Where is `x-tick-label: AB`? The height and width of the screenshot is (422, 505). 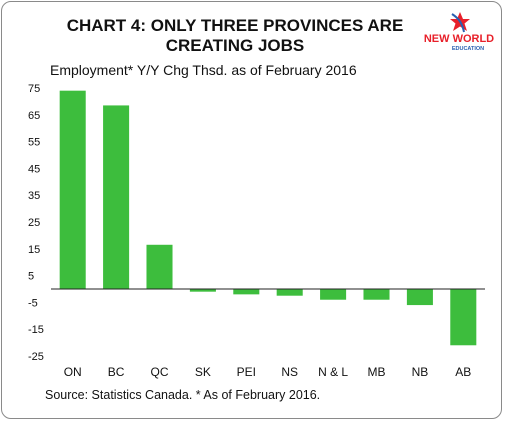 x-tick-label: AB is located at coordinates (463, 372).